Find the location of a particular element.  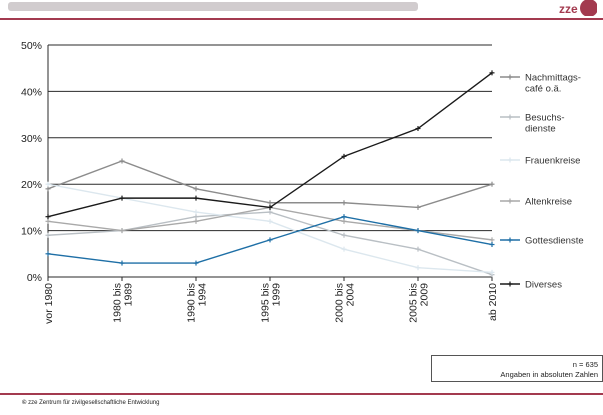

top-bar: zze is located at coordinates (301, 10).